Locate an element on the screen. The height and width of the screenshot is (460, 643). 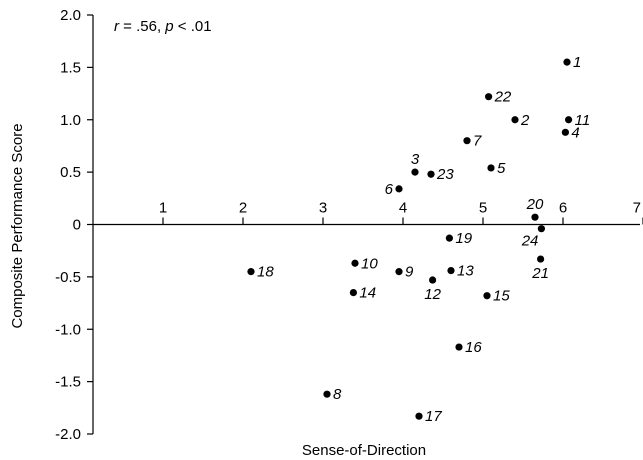
data-point-label: 24 is located at coordinates (530, 241).